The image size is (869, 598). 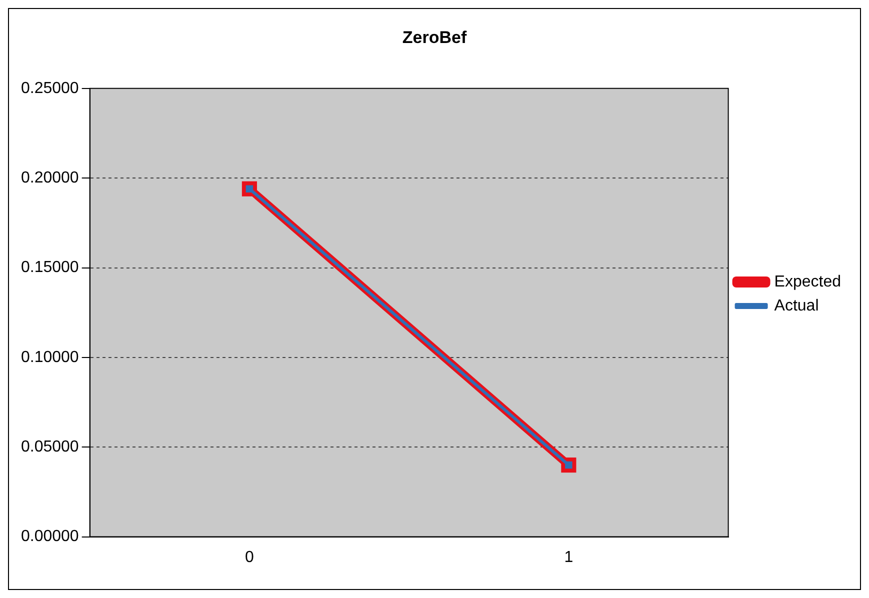 I want to click on legend-label: Actual, so click(x=796, y=305).